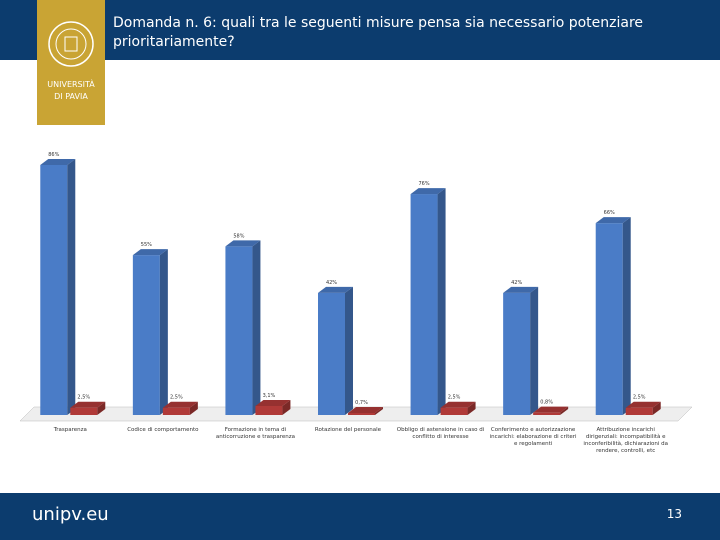 This screenshot has width=720, height=540. I want to click on data-label: 76%, so click(424, 184).